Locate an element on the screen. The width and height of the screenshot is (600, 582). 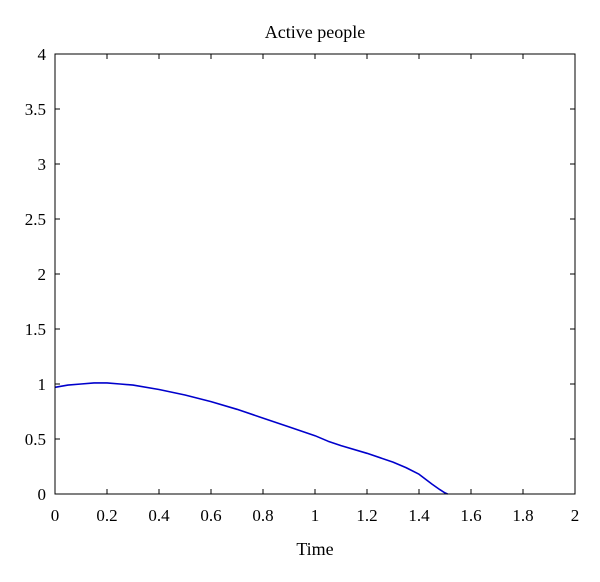
y-tick-label: 2 is located at coordinates (42, 274).